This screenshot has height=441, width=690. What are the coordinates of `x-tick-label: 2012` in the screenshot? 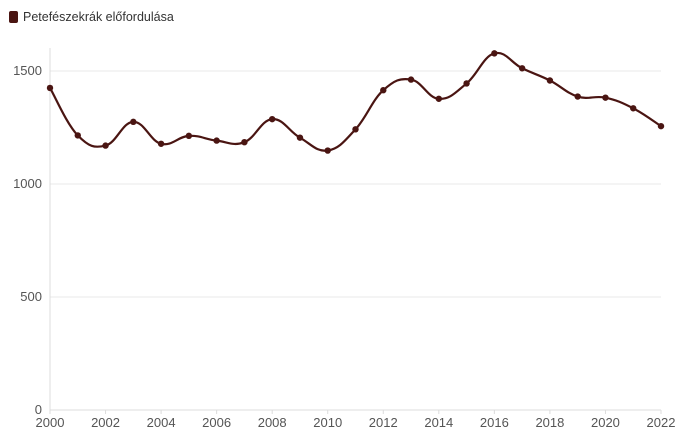 It's located at (383, 422).